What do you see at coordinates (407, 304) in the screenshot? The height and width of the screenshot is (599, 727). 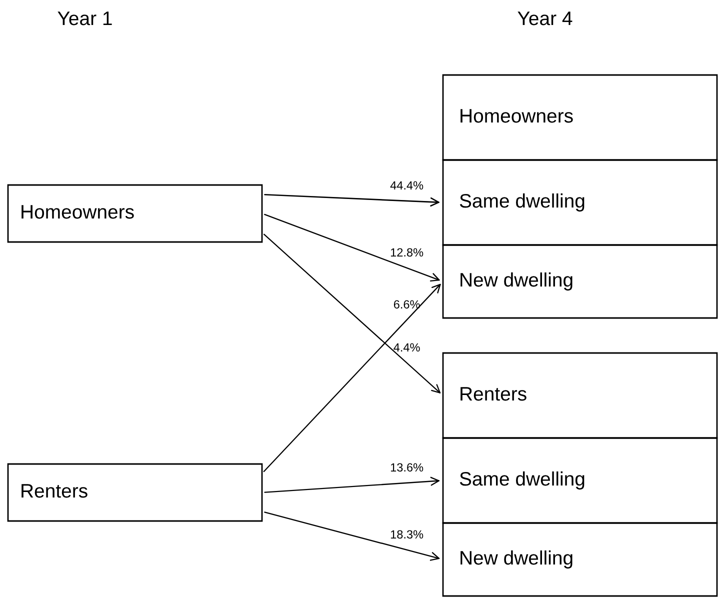 I see `data-label: 6.6%` at bounding box center [407, 304].